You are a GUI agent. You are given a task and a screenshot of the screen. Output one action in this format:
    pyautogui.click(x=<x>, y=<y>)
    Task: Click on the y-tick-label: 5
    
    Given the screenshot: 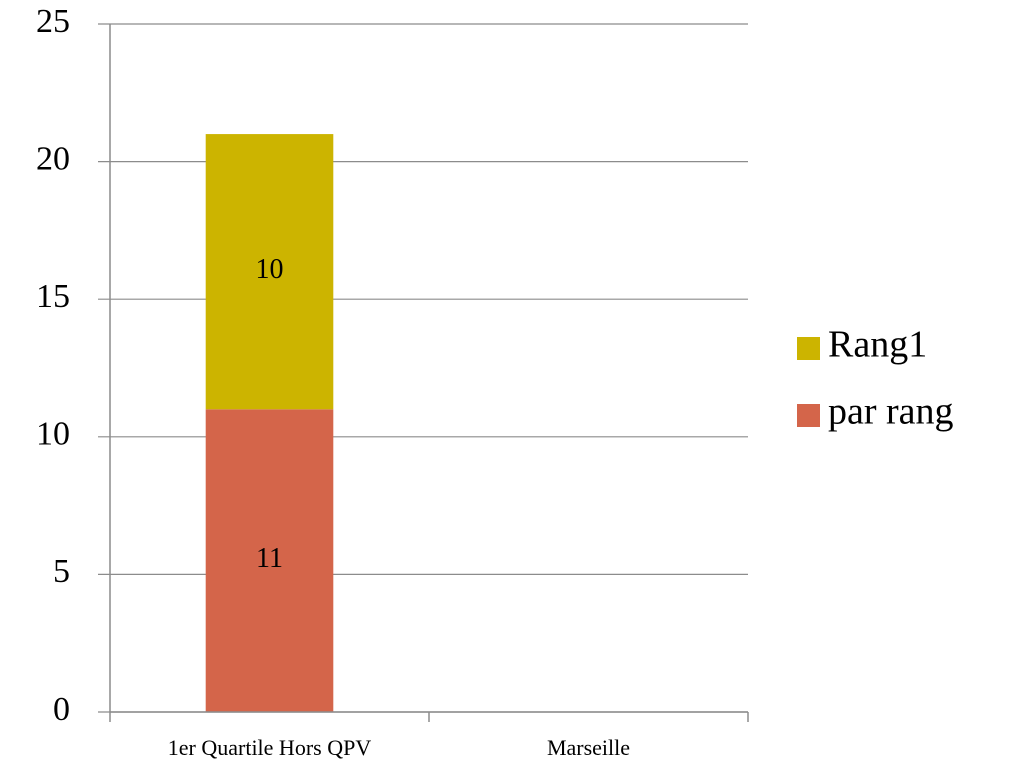 What is the action you would take?
    pyautogui.click(x=61, y=571)
    